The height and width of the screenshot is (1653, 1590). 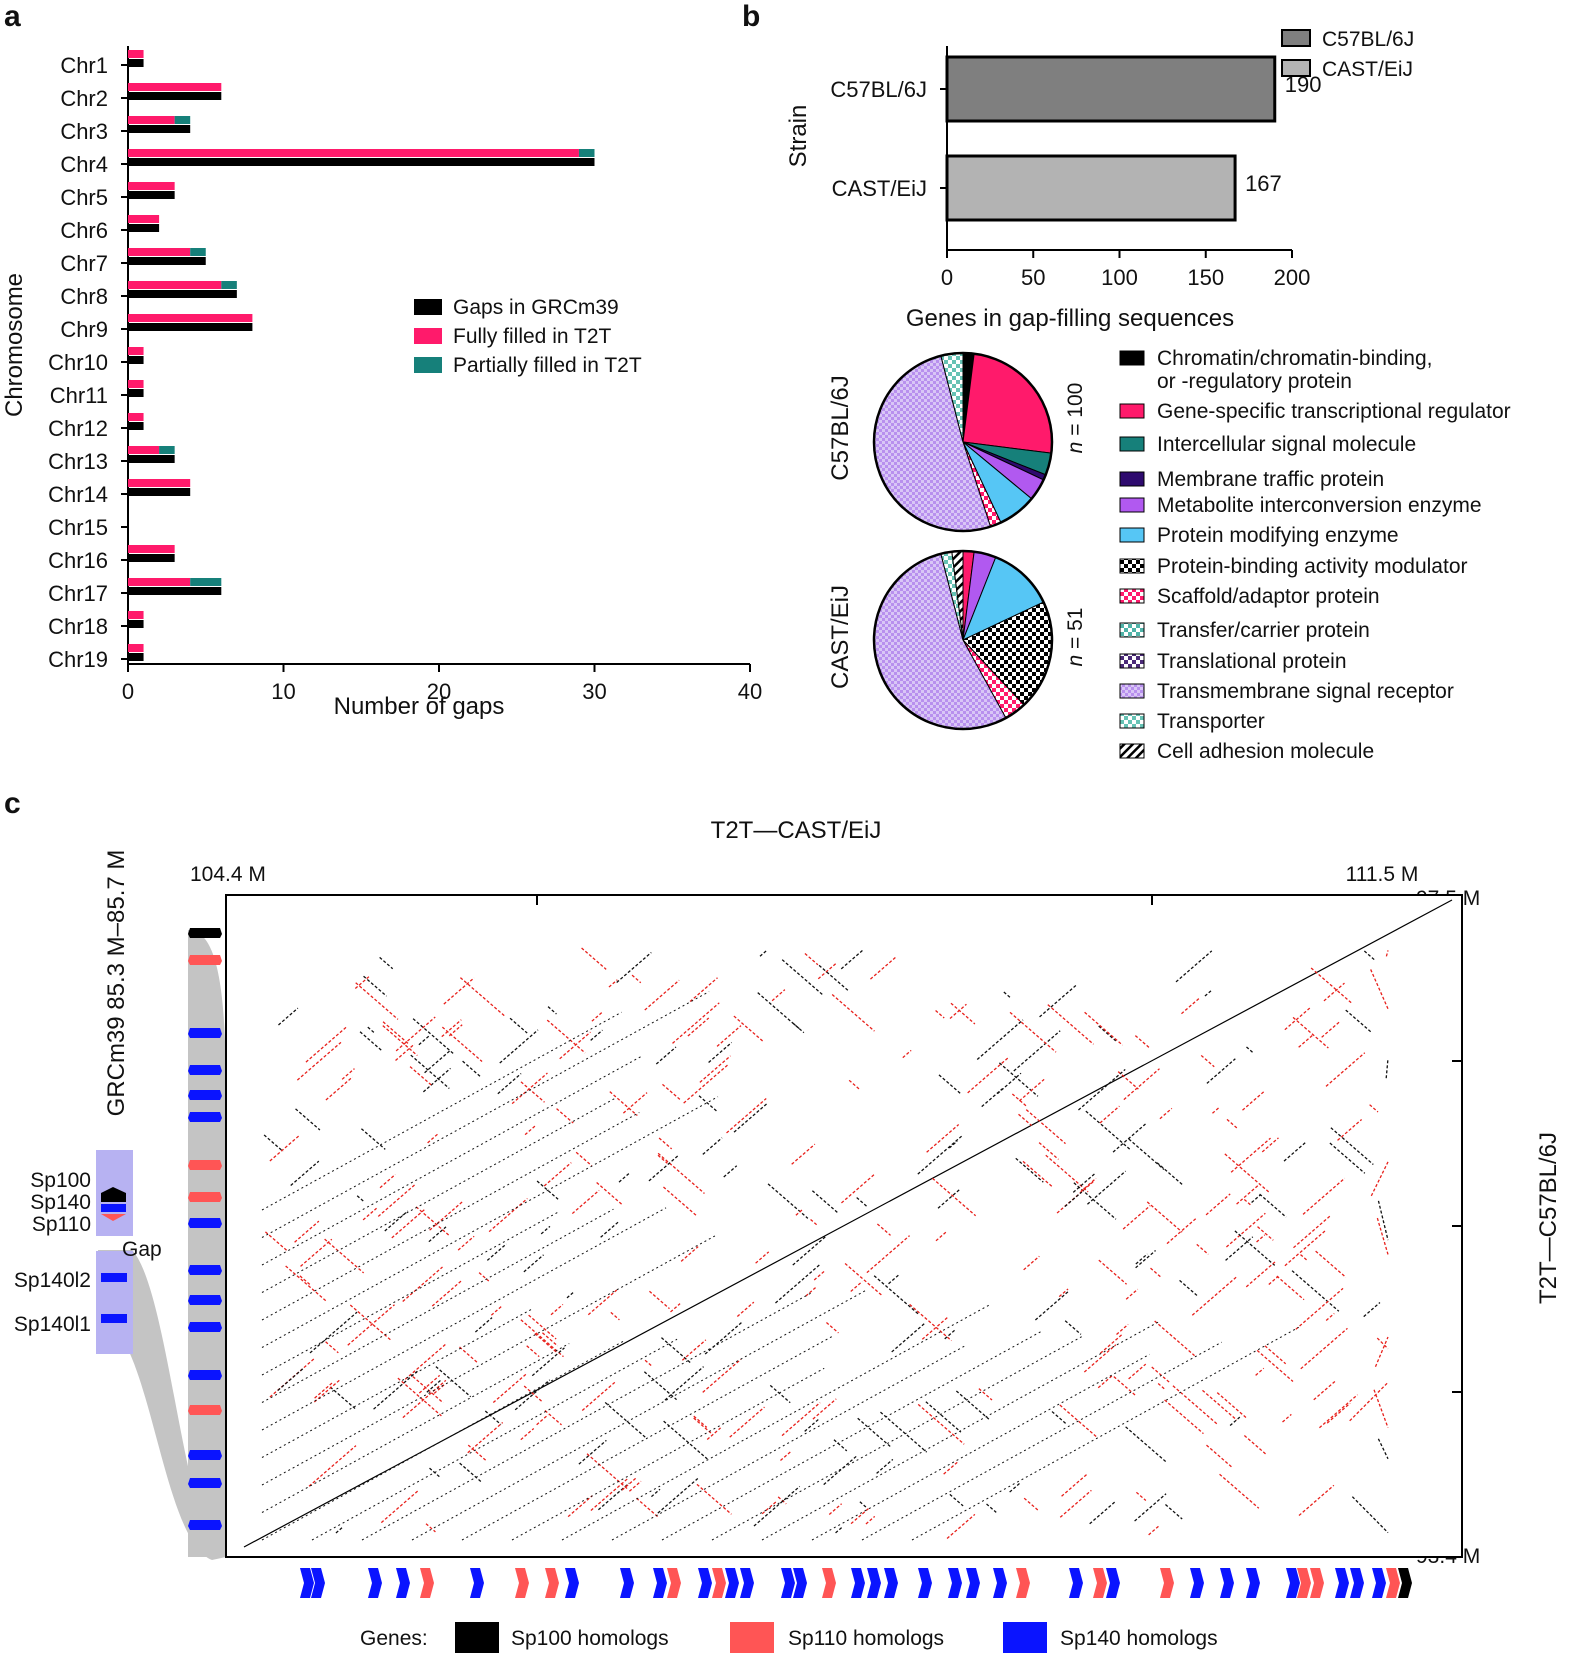 I want to click on b-category-label: C57BL/6J, so click(x=878, y=89).